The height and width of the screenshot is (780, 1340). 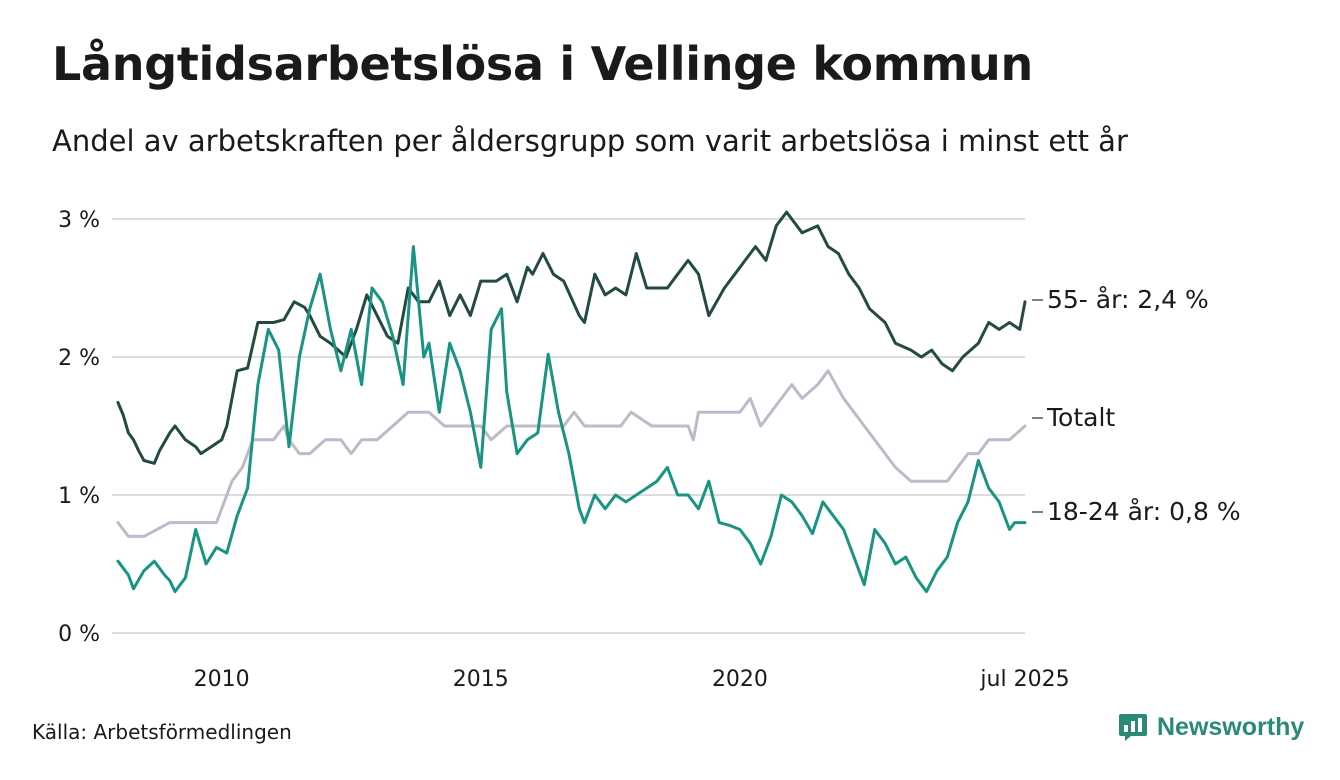 I want to click on x-tick-label: jul 2025, so click(x=1024, y=679).